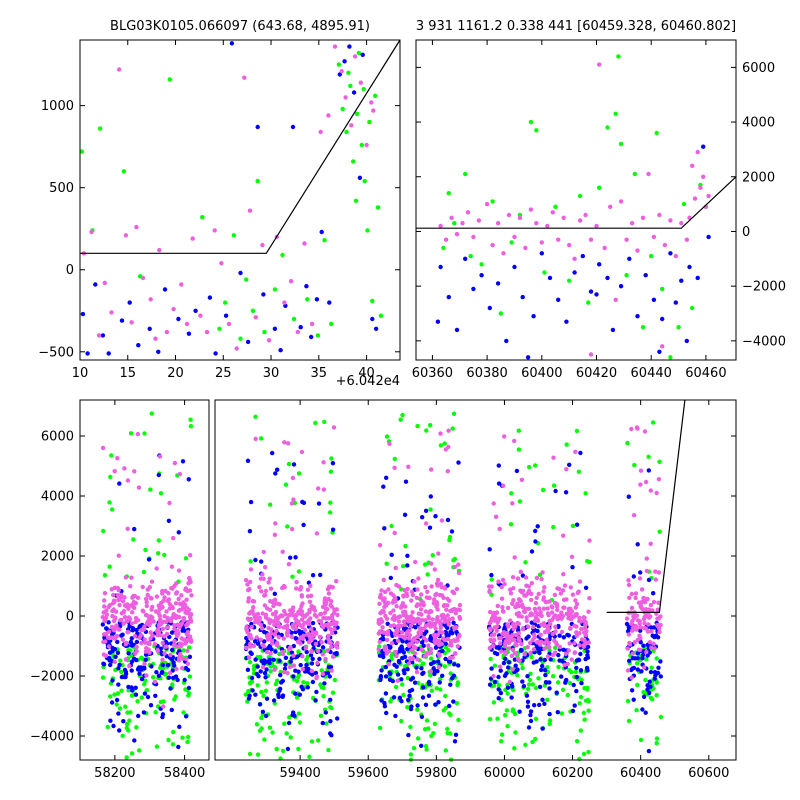 The height and width of the screenshot is (800, 800). What do you see at coordinates (646, 506) in the screenshot?
I see `panel-c-model` at bounding box center [646, 506].